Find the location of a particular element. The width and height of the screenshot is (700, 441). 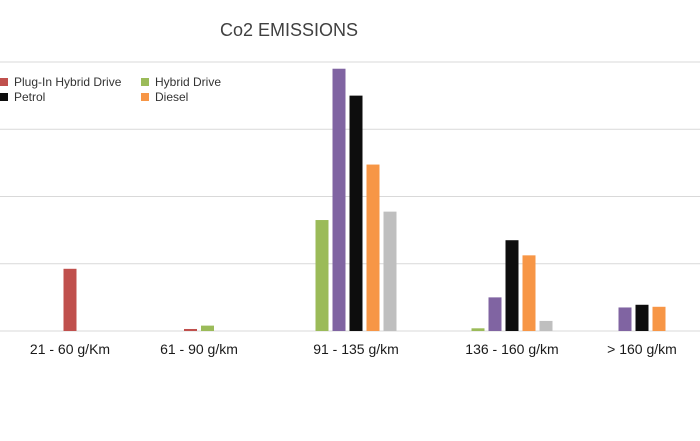

x-tick-label: 91 - 135 g/km is located at coordinates (356, 349).